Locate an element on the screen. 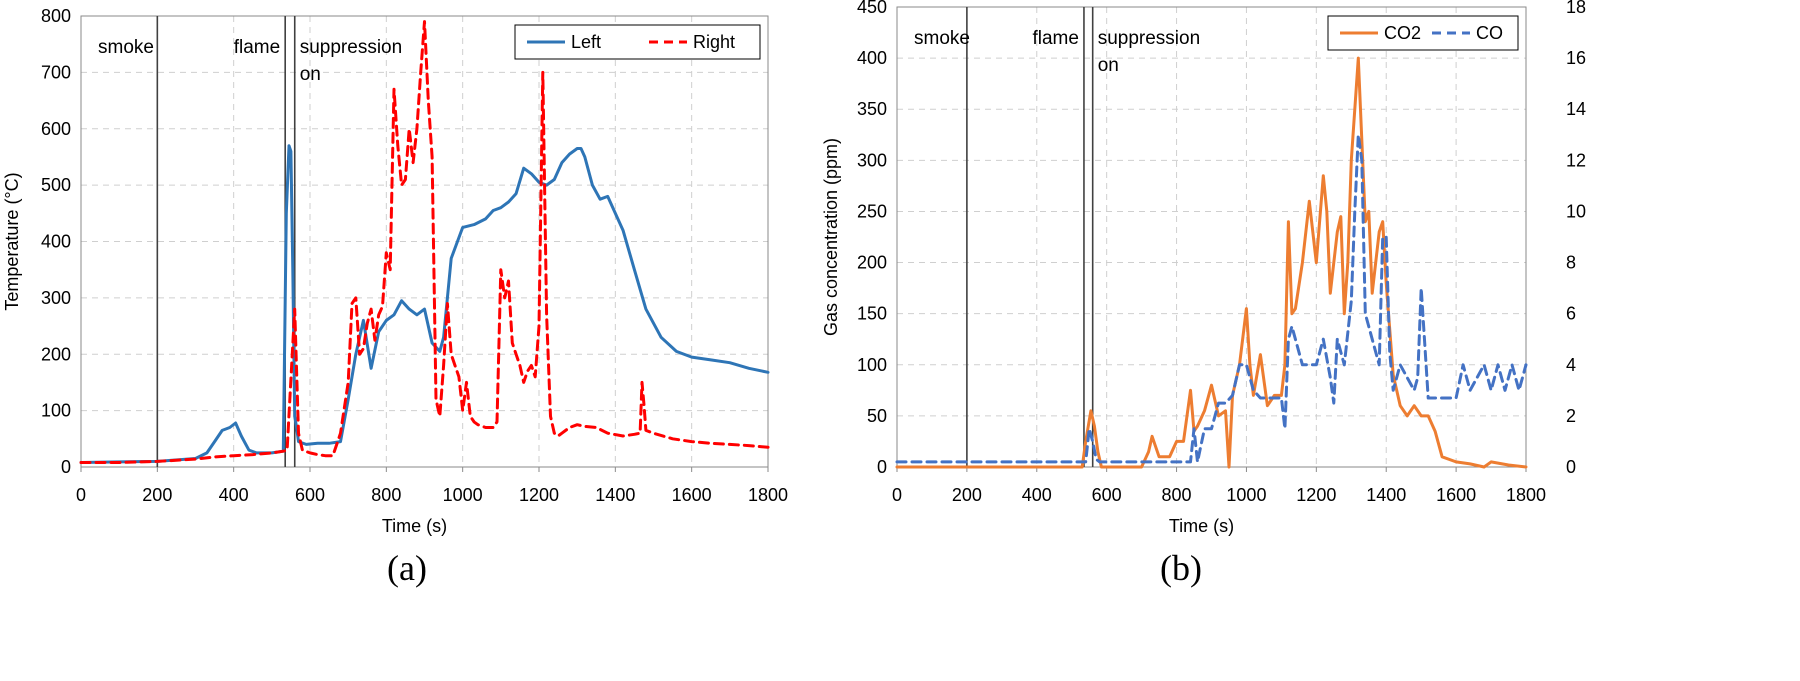  y-axis-title: Temperature (°C) is located at coordinates (12, 241).